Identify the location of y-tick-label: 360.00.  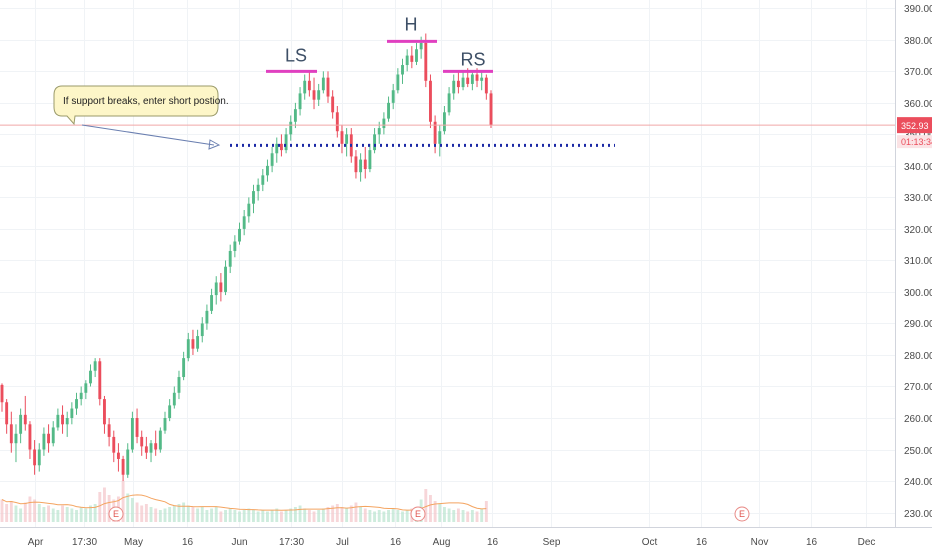
(918, 104).